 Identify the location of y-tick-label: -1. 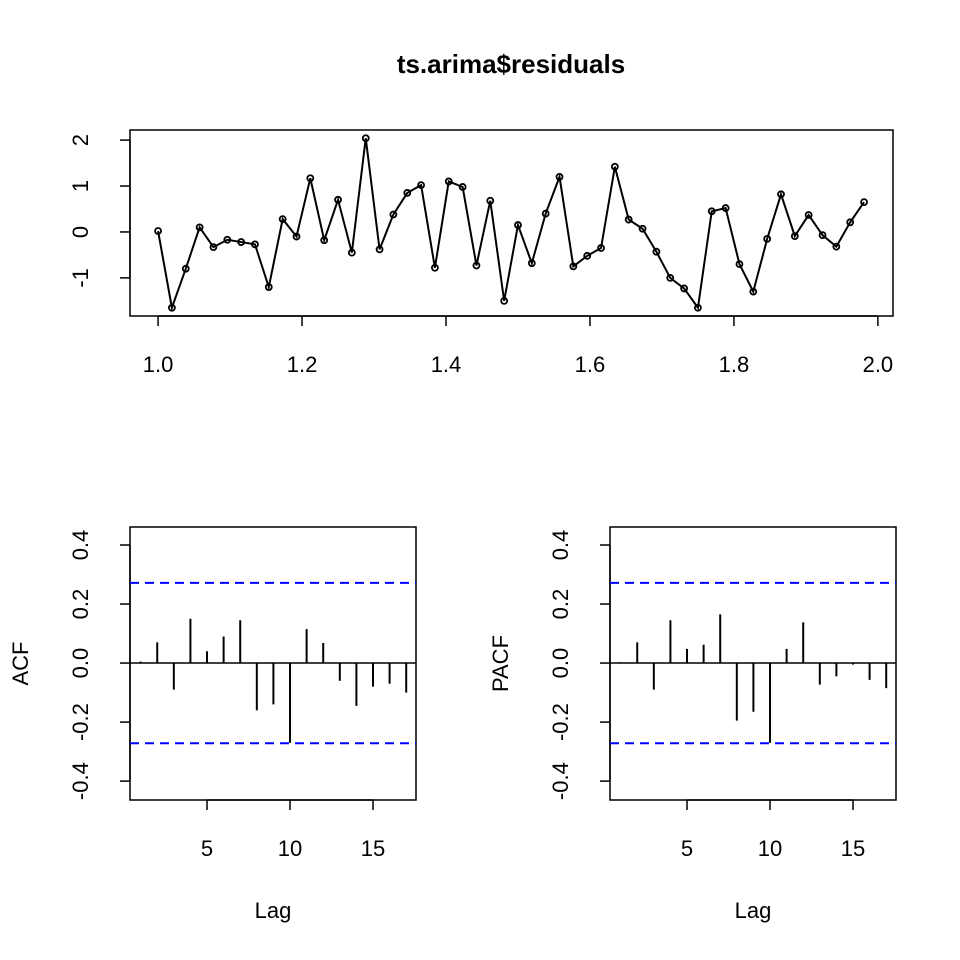
(80, 278).